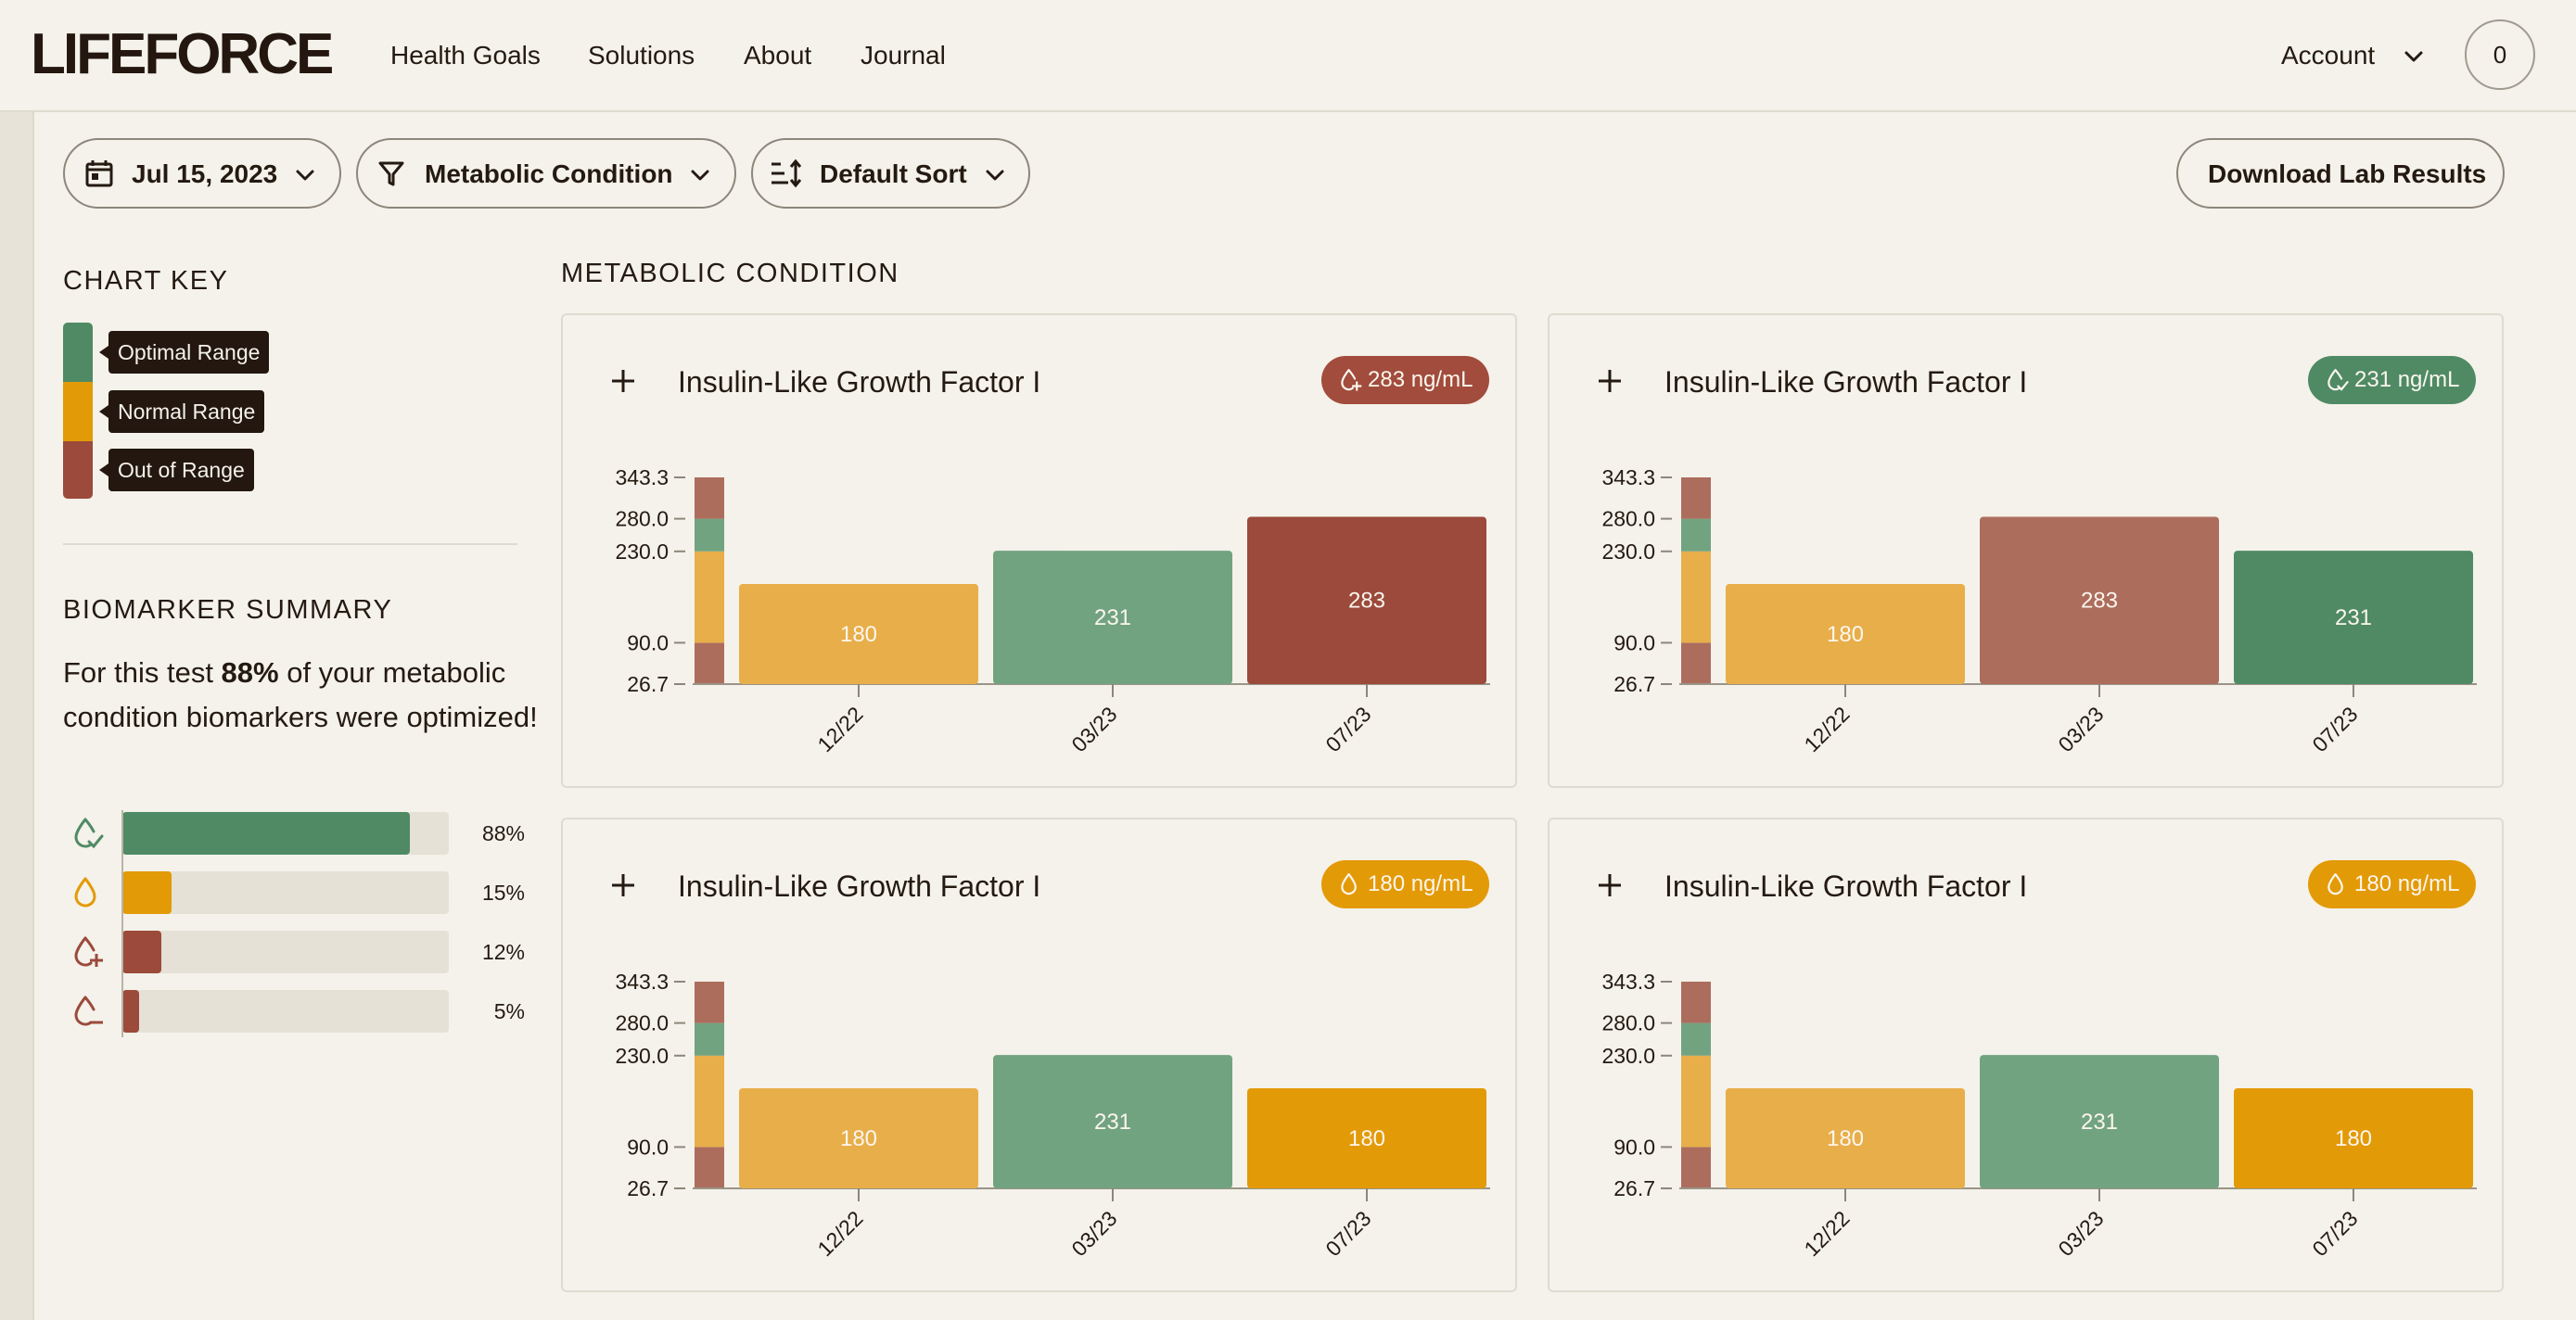 The width and height of the screenshot is (2576, 1320). What do you see at coordinates (99, 174) in the screenshot?
I see `calendar-icon` at bounding box center [99, 174].